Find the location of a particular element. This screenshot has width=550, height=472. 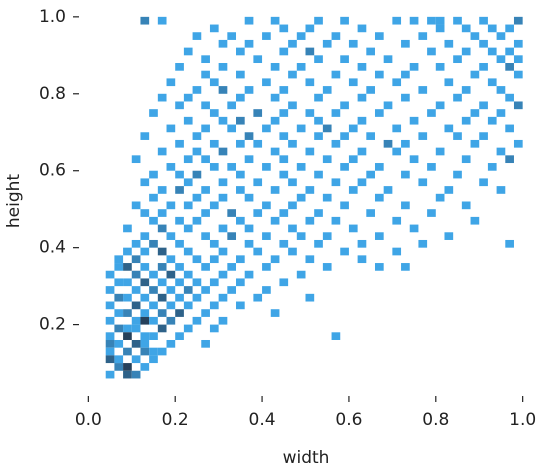

x-tick-label: 0.0 is located at coordinates (88, 420).